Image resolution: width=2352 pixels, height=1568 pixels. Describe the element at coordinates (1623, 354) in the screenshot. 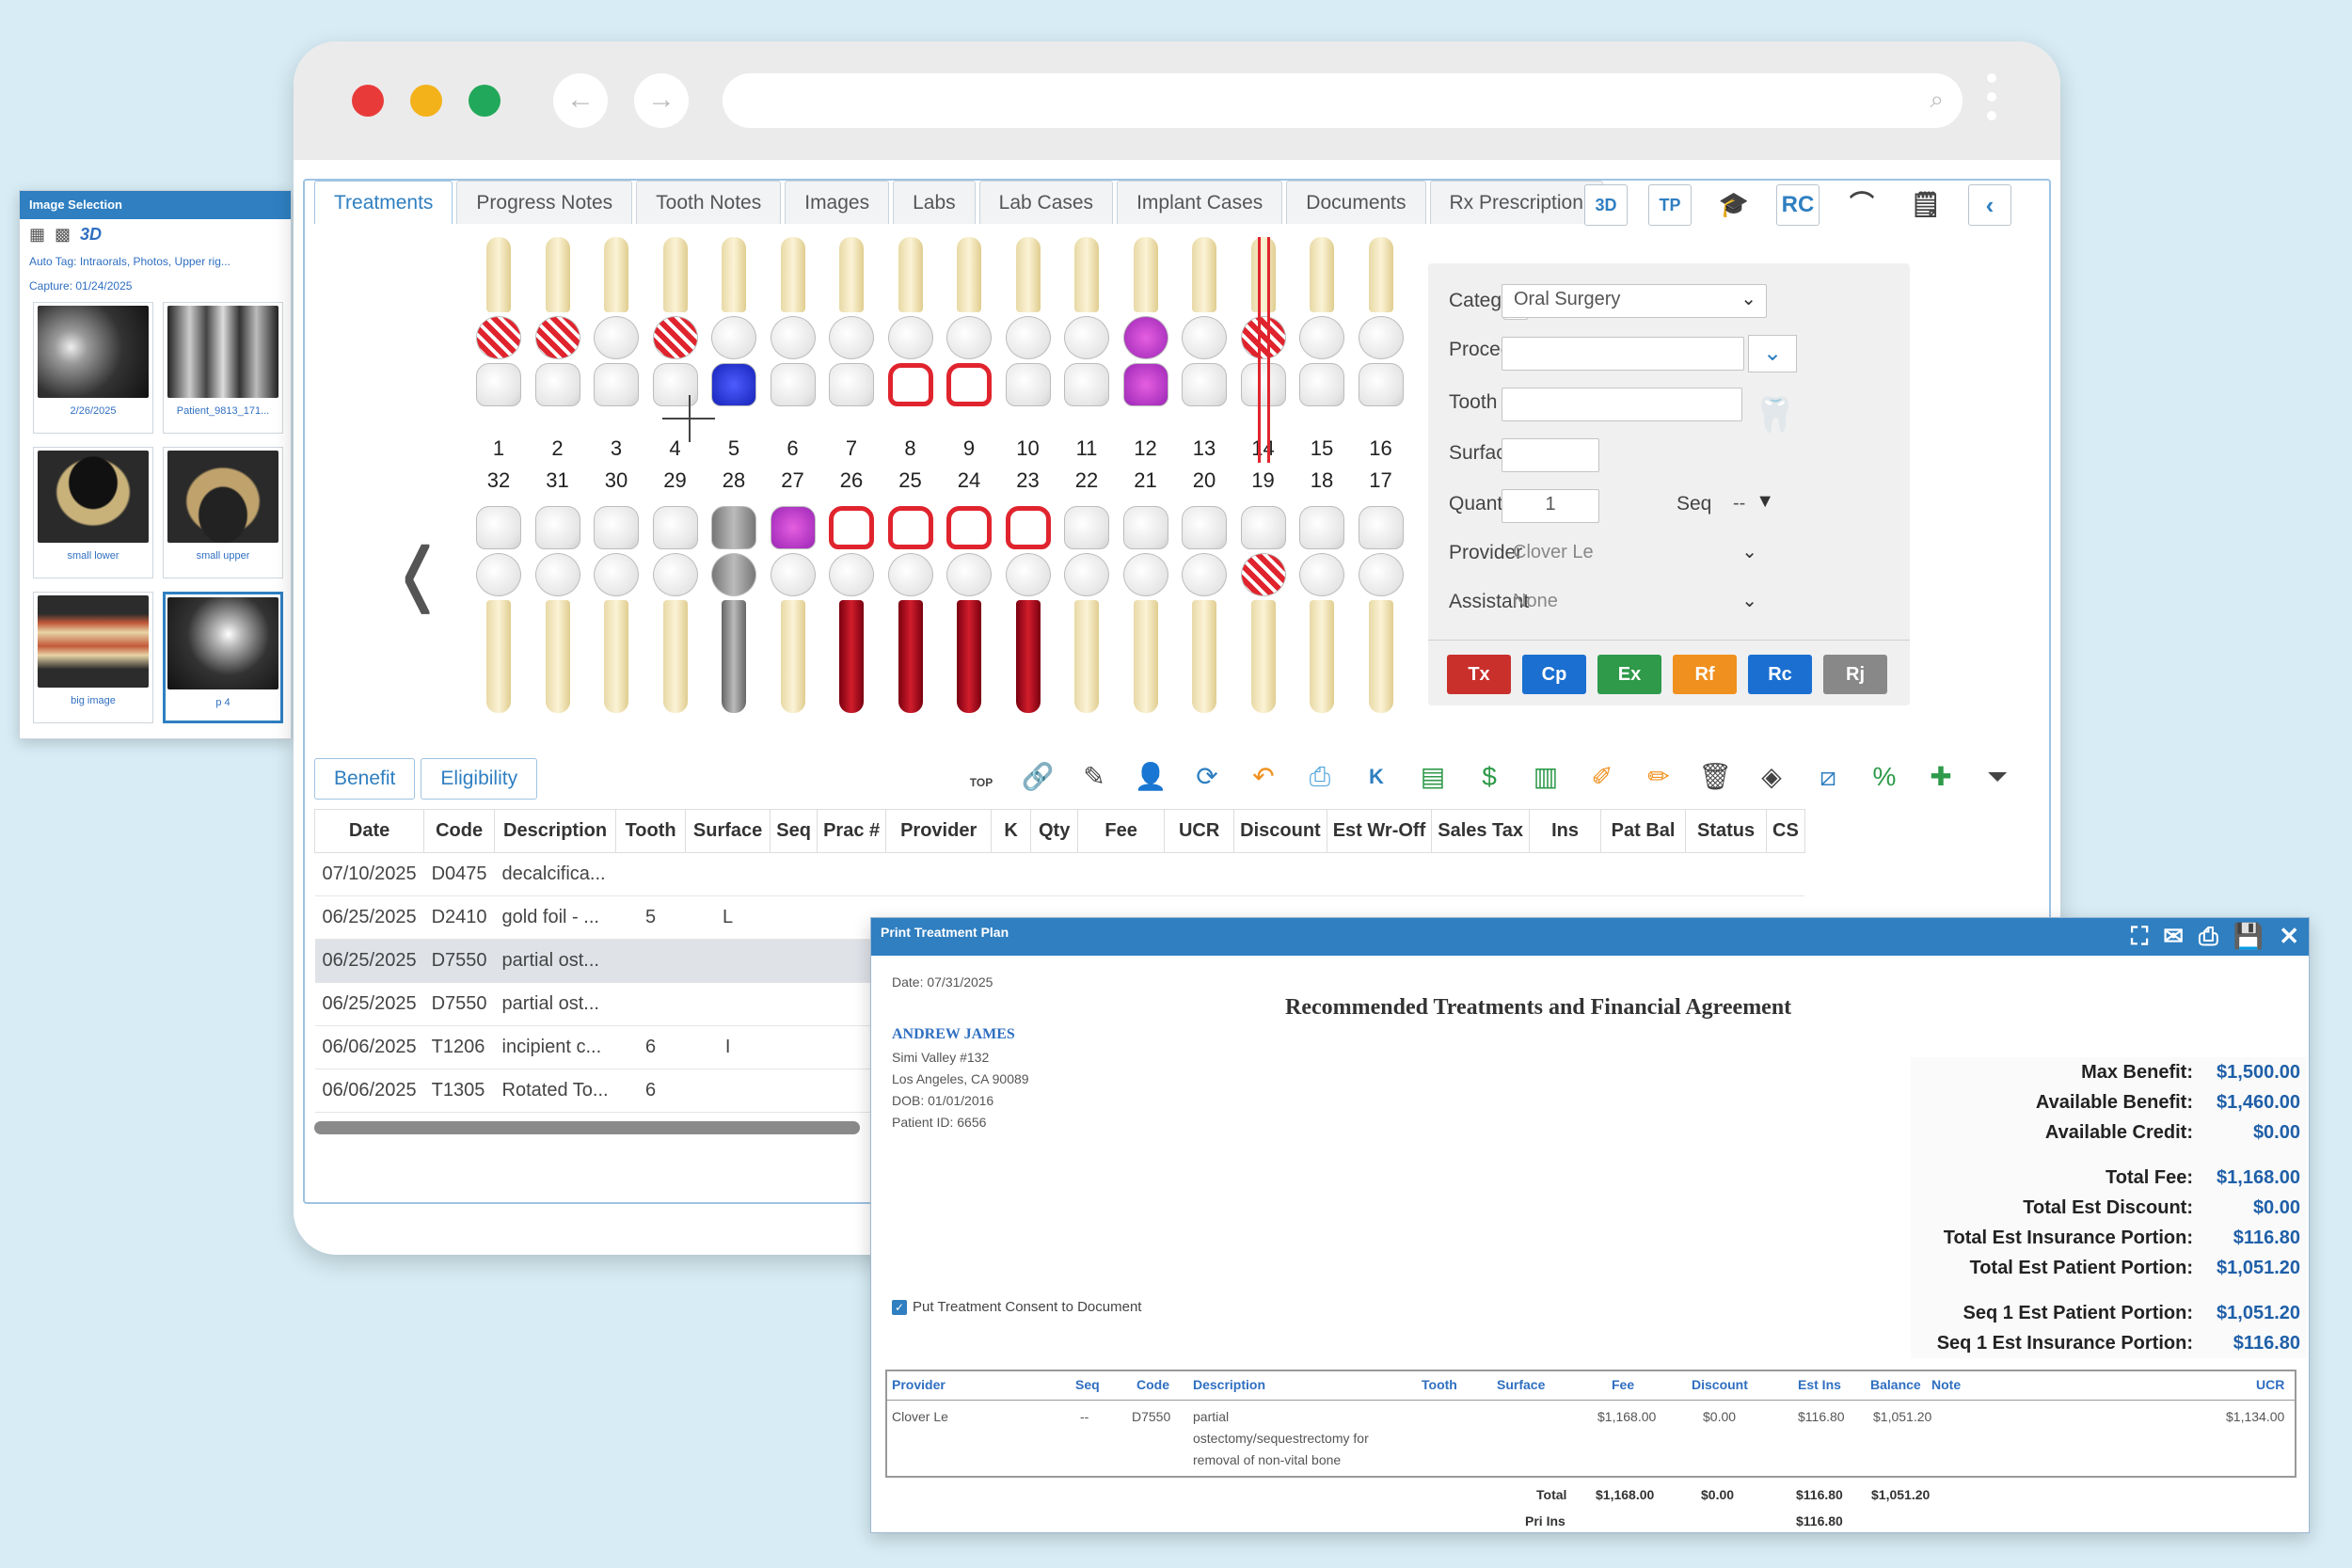

I see `procedure-input` at that location.